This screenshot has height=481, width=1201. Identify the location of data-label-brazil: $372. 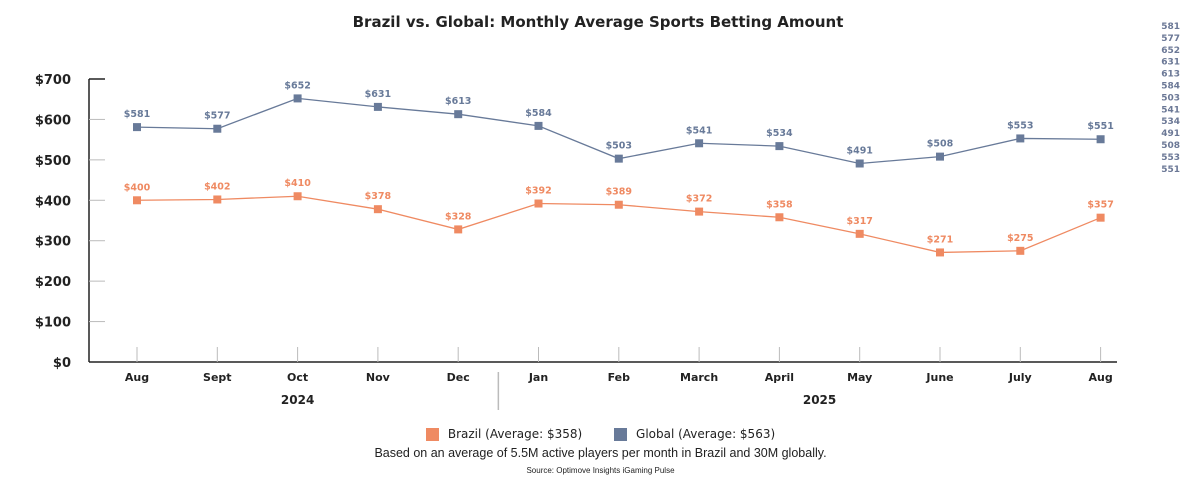
(699, 199).